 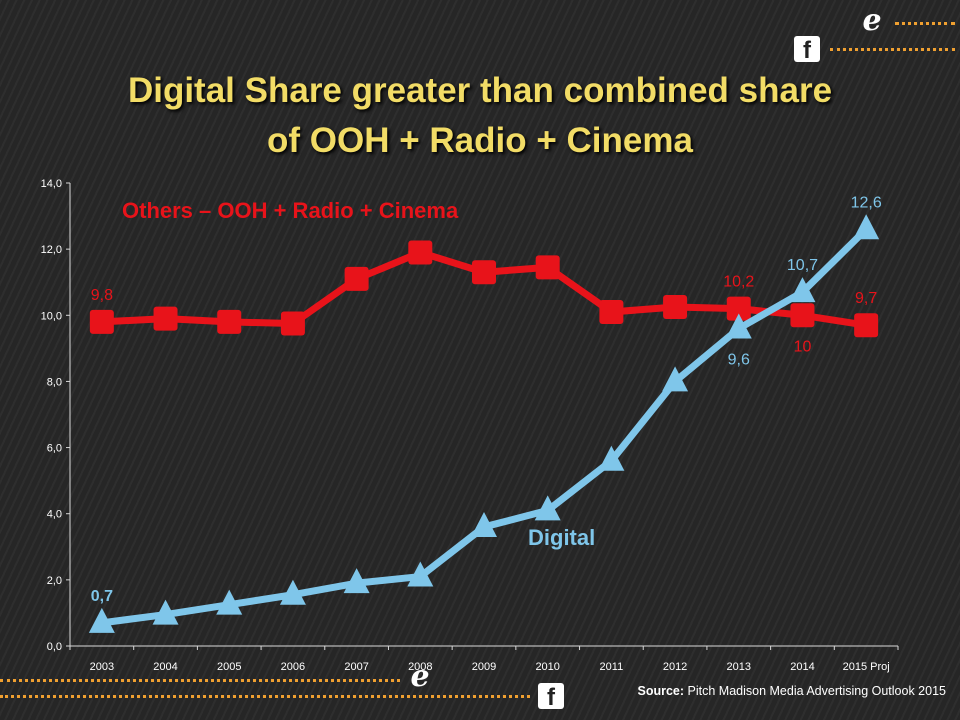 What do you see at coordinates (551, 696) in the screenshot?
I see `facebook-icon-bottom: f` at bounding box center [551, 696].